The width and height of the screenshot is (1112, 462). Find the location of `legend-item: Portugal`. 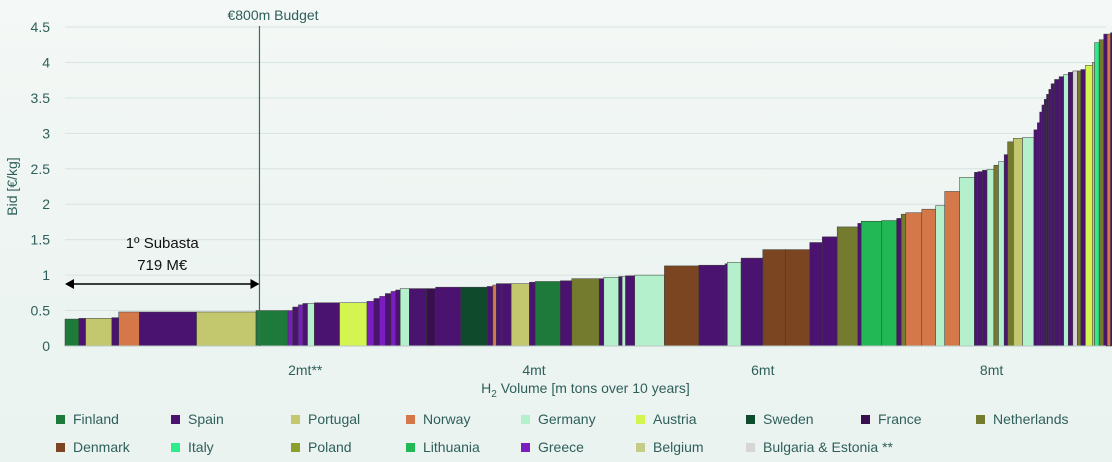

legend-item: Portugal is located at coordinates (348, 419).